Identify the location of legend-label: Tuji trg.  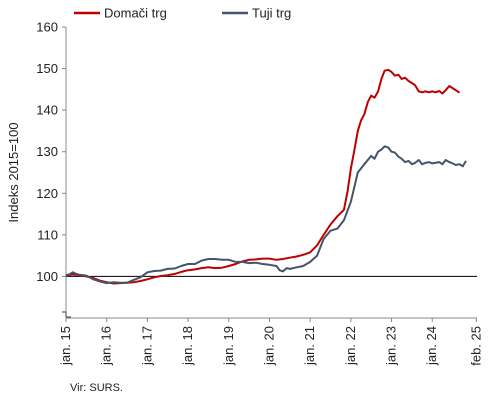
(271, 13).